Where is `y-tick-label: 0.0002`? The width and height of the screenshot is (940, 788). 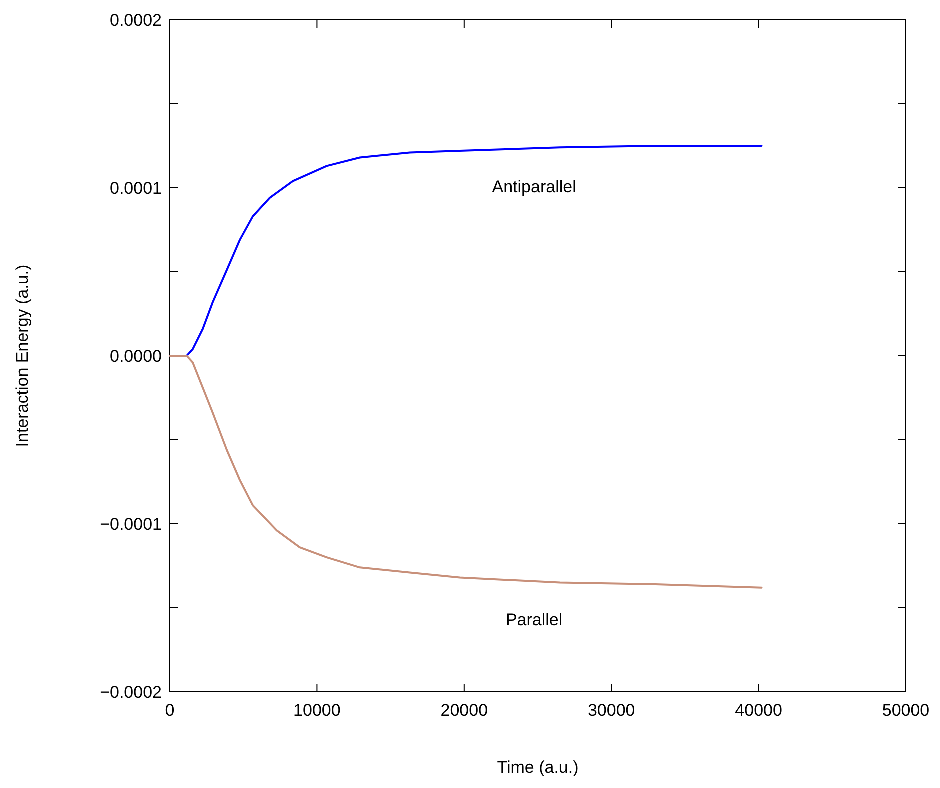
y-tick-label: 0.0002 is located at coordinates (136, 20).